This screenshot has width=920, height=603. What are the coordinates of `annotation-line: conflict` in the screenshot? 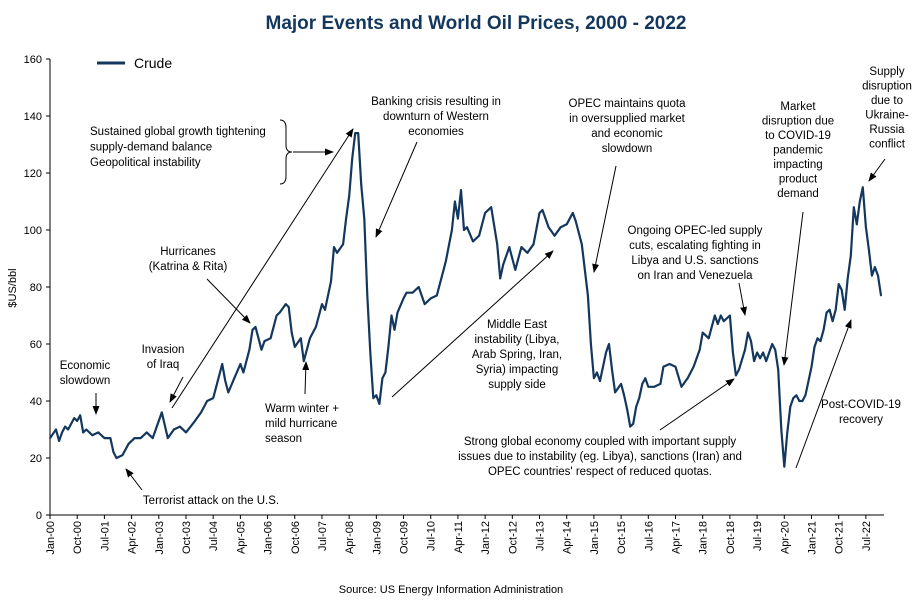 It's located at (887, 145).